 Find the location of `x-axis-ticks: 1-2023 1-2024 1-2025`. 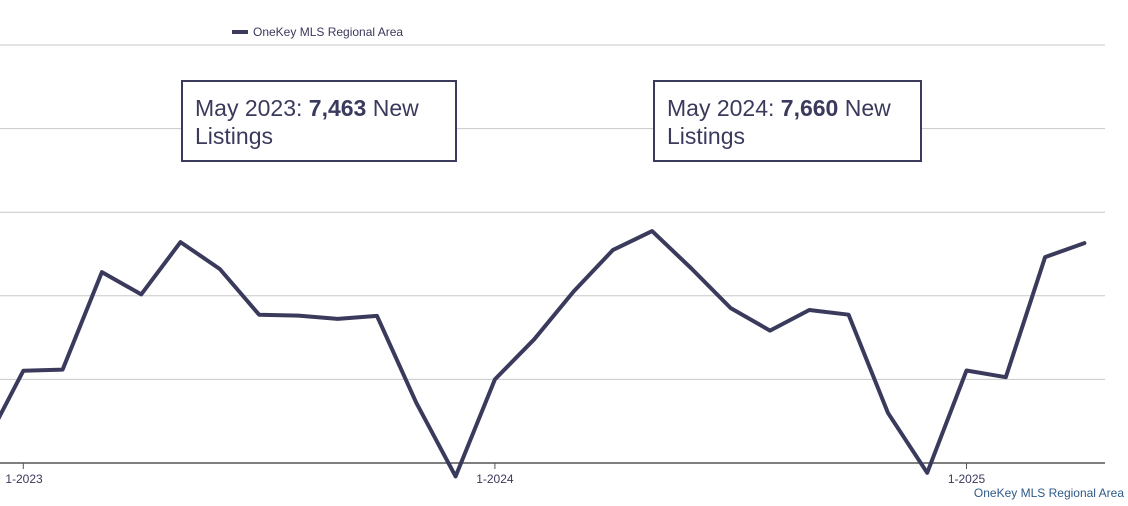

x-axis-ticks: 1-2023 1-2024 1-2025 is located at coordinates (495, 474).